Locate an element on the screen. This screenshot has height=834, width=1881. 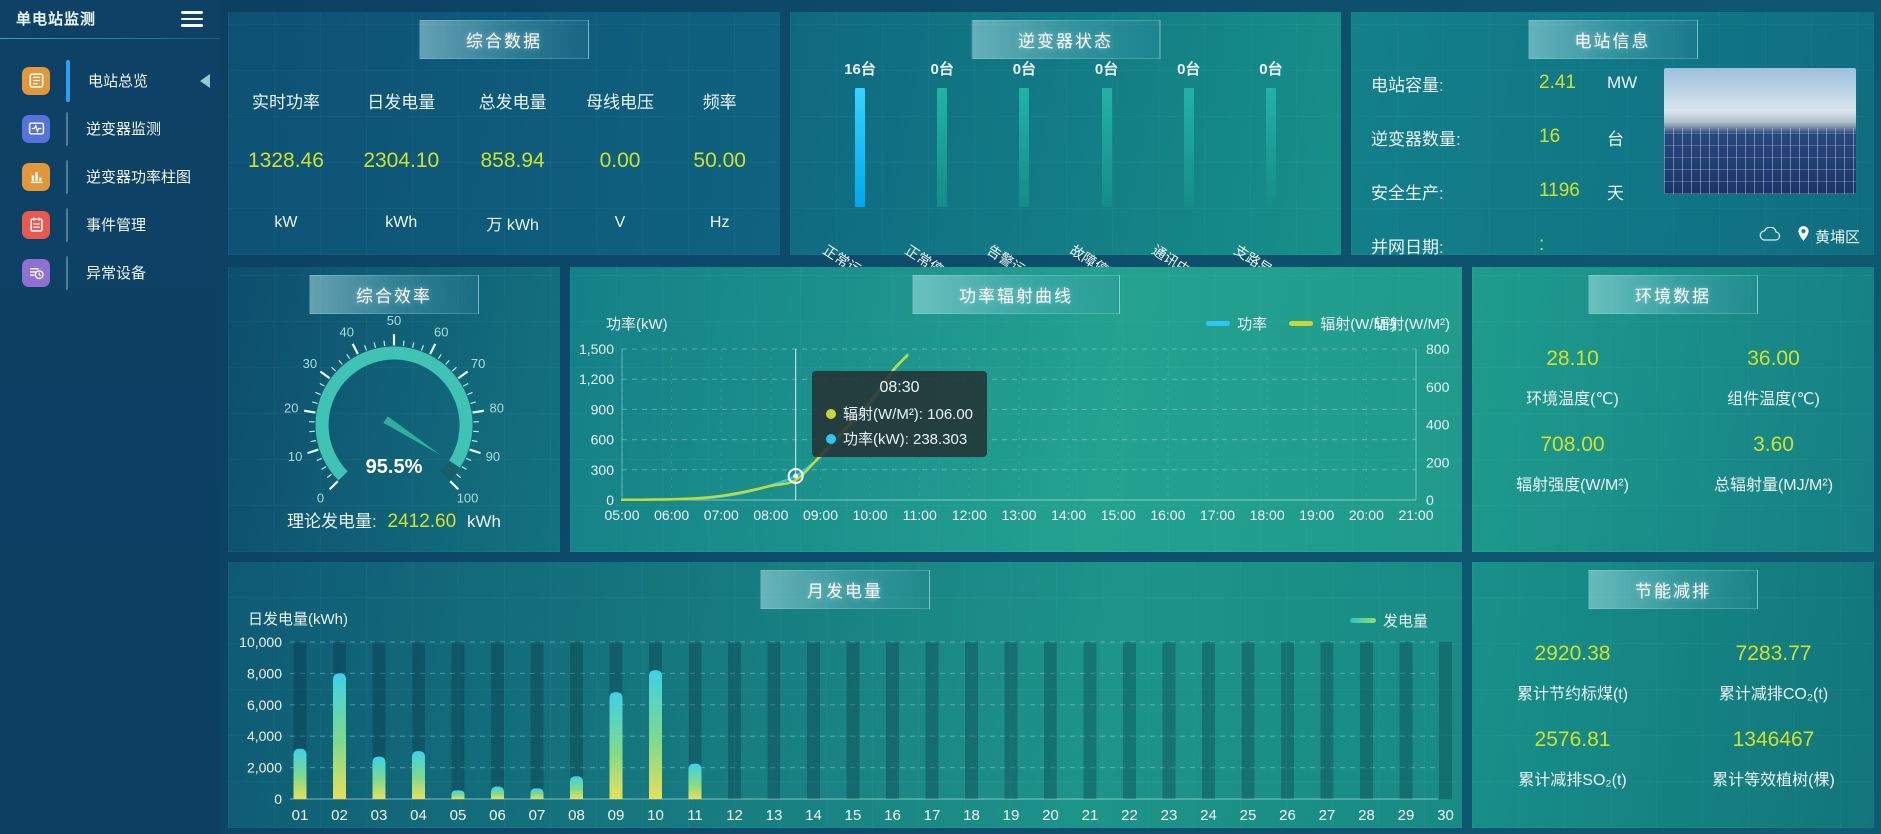
location-pin-icon is located at coordinates (1803, 236).